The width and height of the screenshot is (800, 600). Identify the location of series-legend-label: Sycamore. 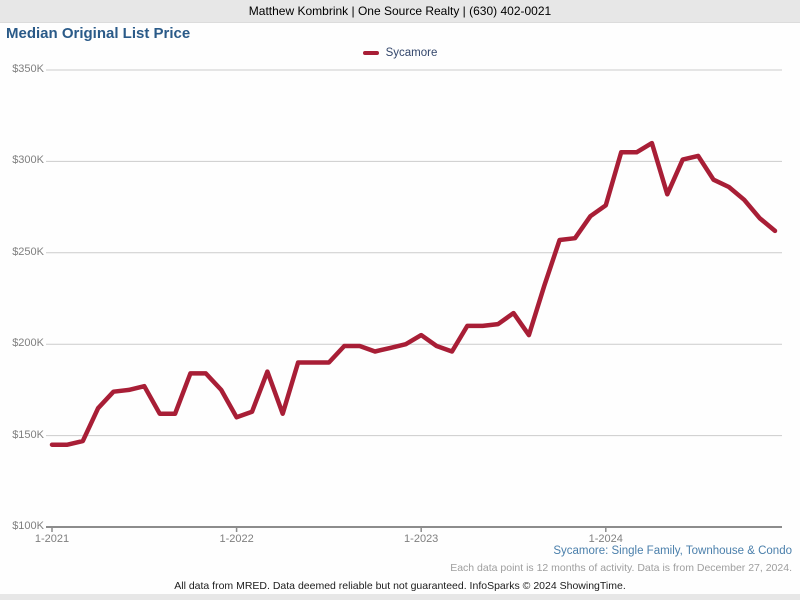
(411, 53).